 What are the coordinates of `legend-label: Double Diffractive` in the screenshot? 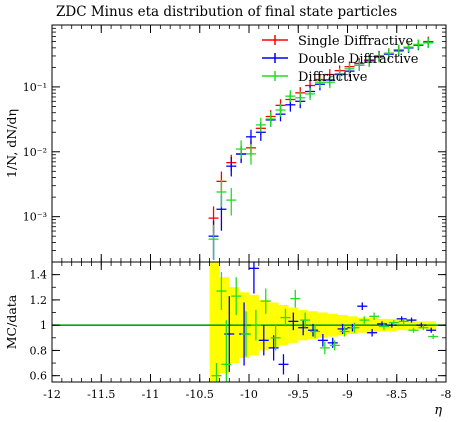 It's located at (358, 59).